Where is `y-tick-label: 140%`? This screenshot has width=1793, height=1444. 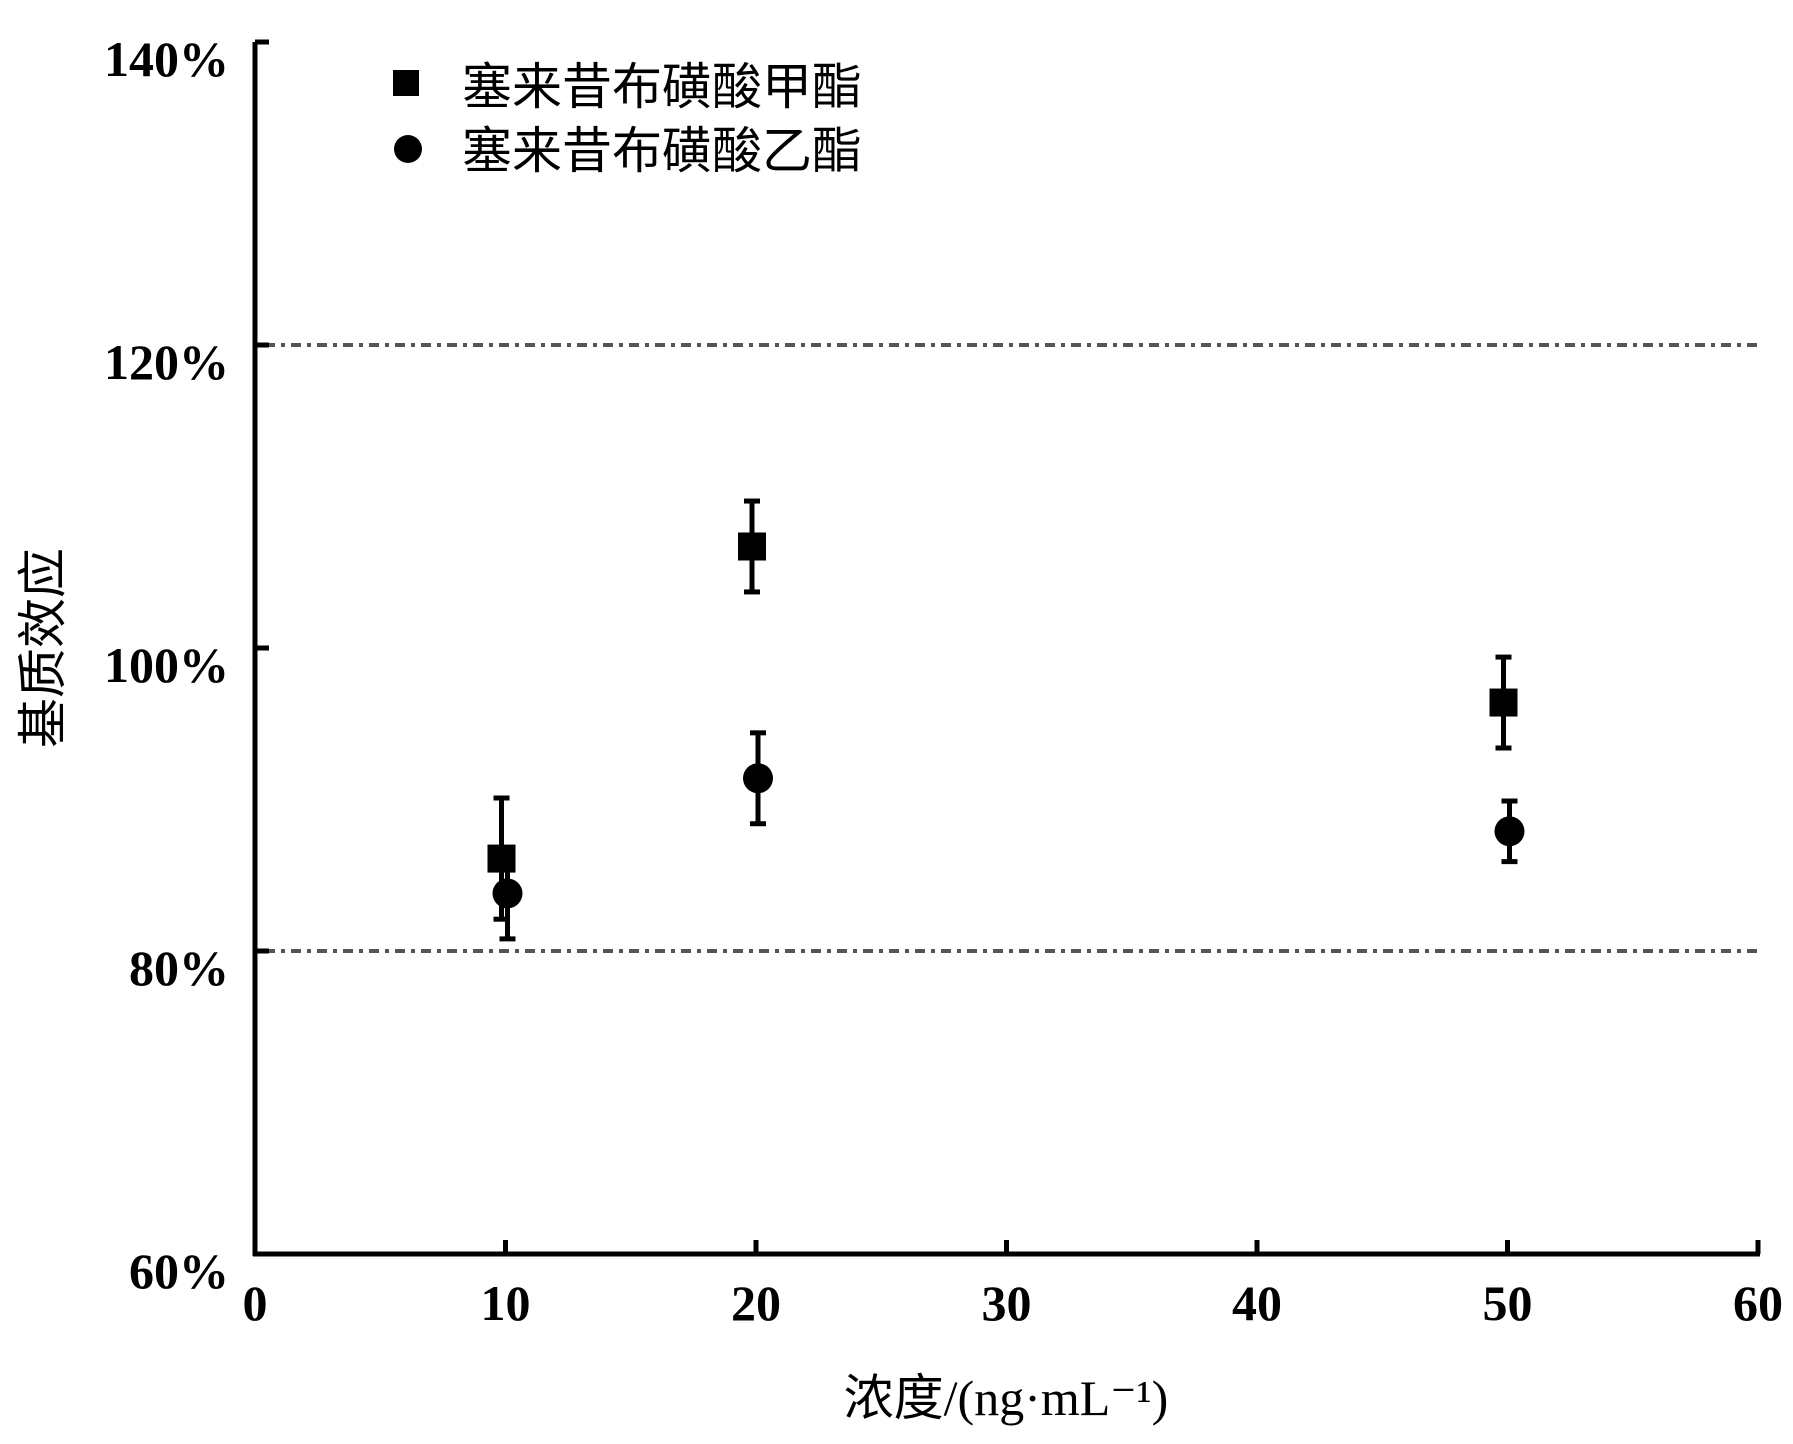
y-tick-label: 140% is located at coordinates (166, 59).